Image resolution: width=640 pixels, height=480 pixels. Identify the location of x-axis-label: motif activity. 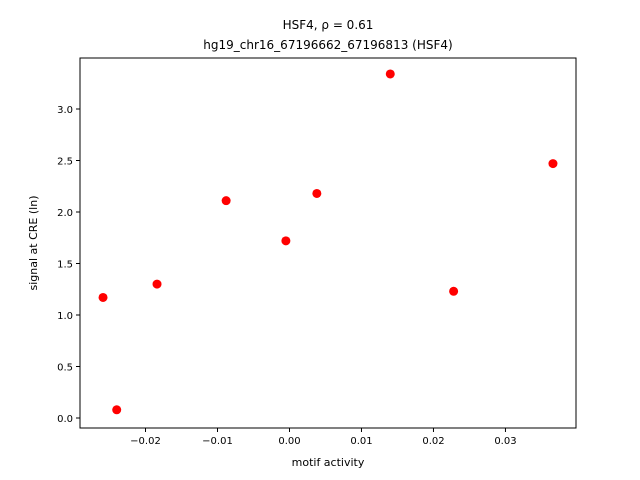
(328, 462).